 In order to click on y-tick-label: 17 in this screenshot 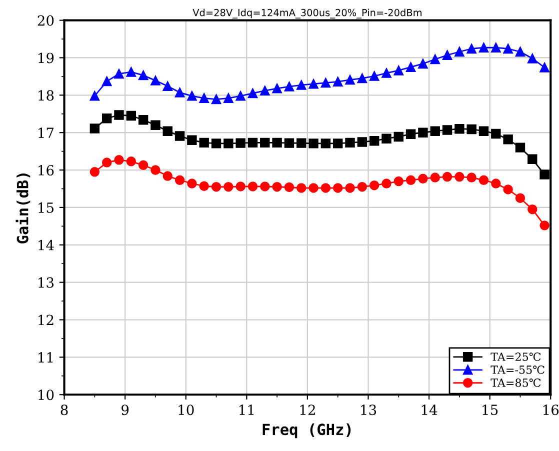, I will do `click(46, 133)`.